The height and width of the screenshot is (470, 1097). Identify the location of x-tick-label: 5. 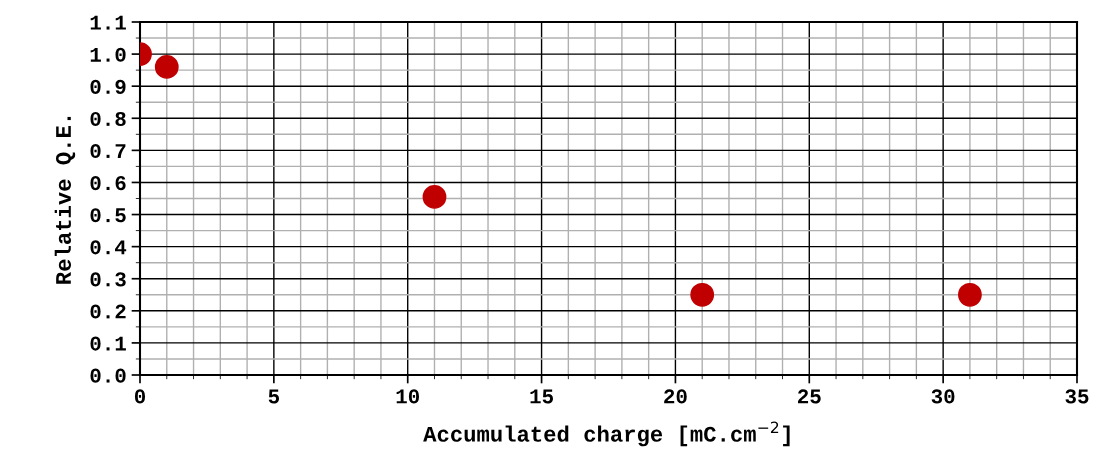
(274, 396).